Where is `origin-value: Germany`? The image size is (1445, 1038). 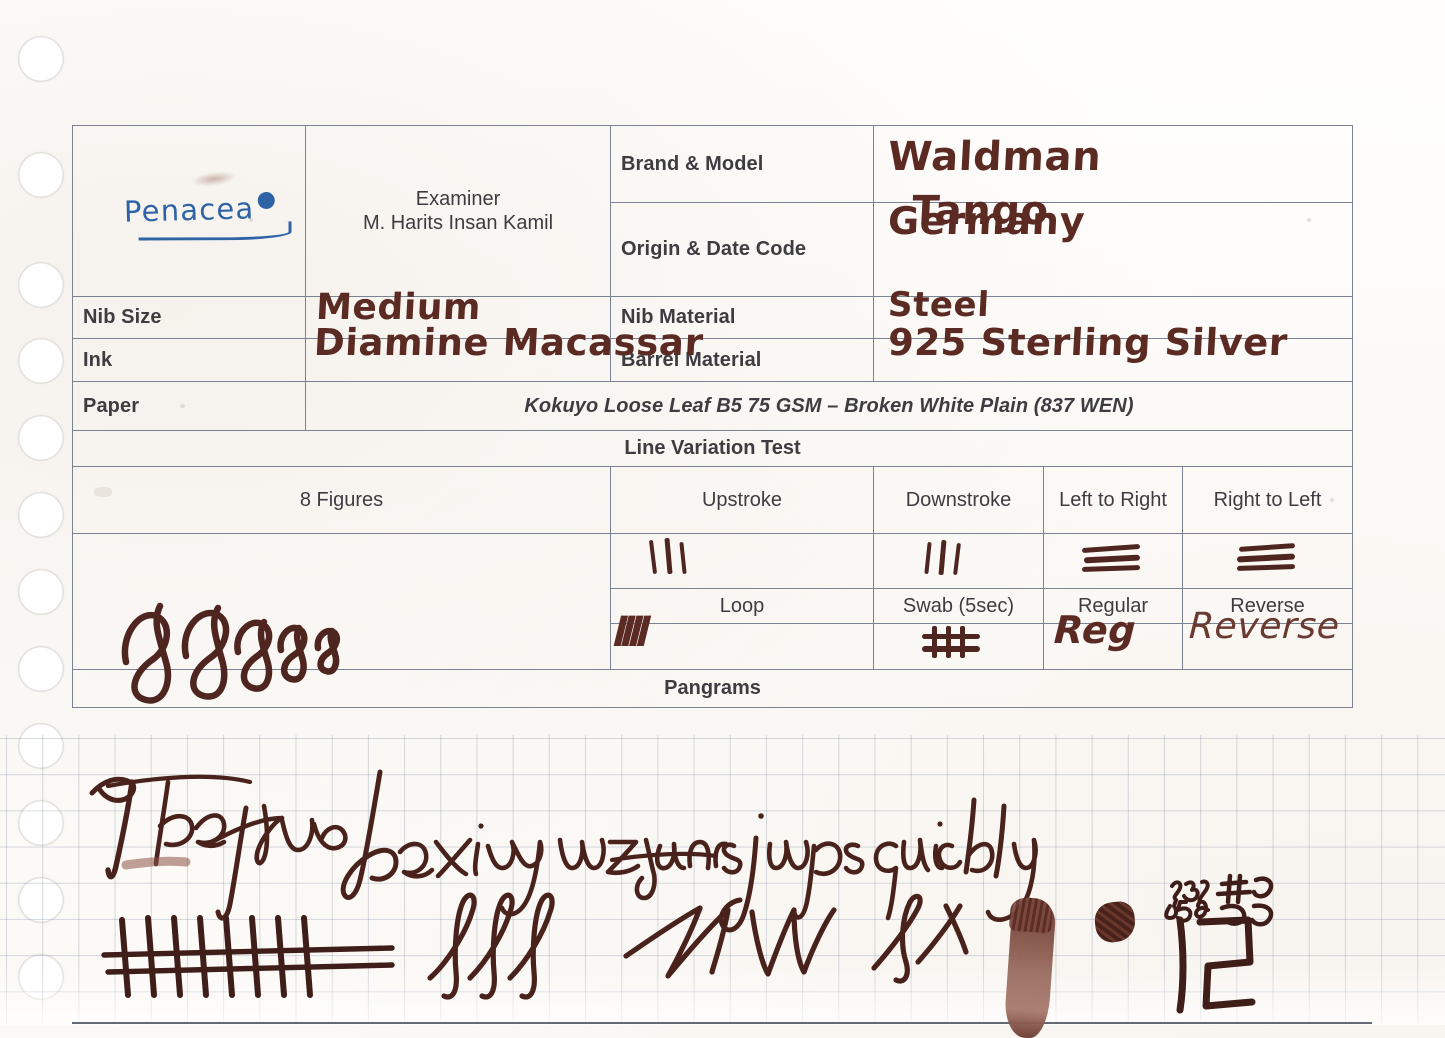 origin-value: Germany is located at coordinates (986, 220).